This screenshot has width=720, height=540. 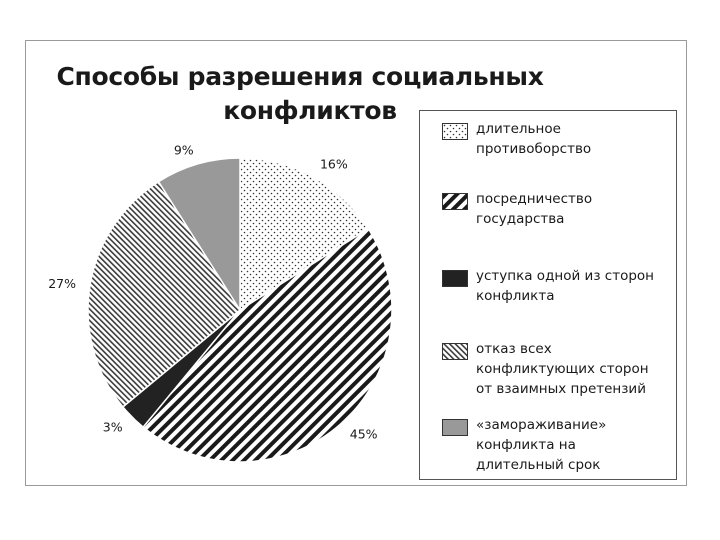 I want to click on chart-title: Способы разрешения социальных конфликтов, so click(x=300, y=94).